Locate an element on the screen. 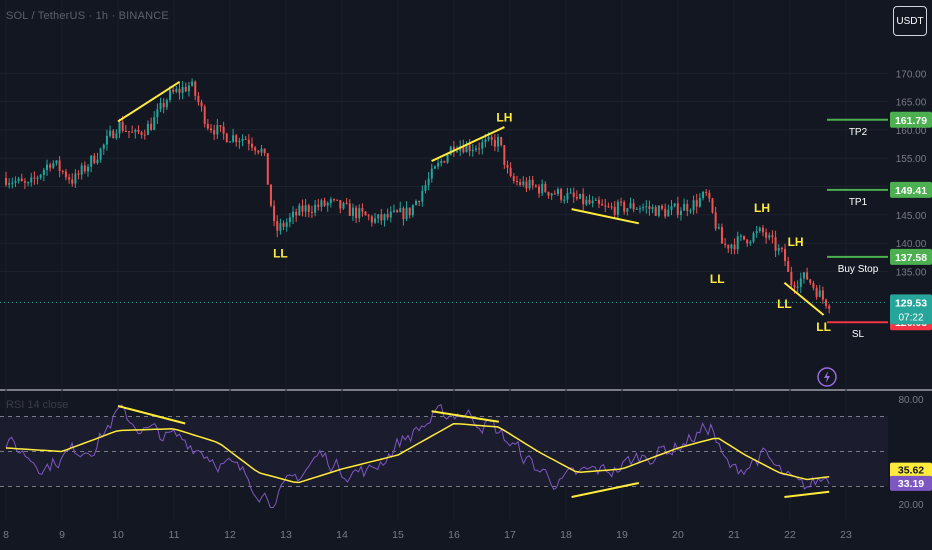 Image resolution: width=932 pixels, height=550 pixels. current-price-tag is located at coordinates (911, 309).